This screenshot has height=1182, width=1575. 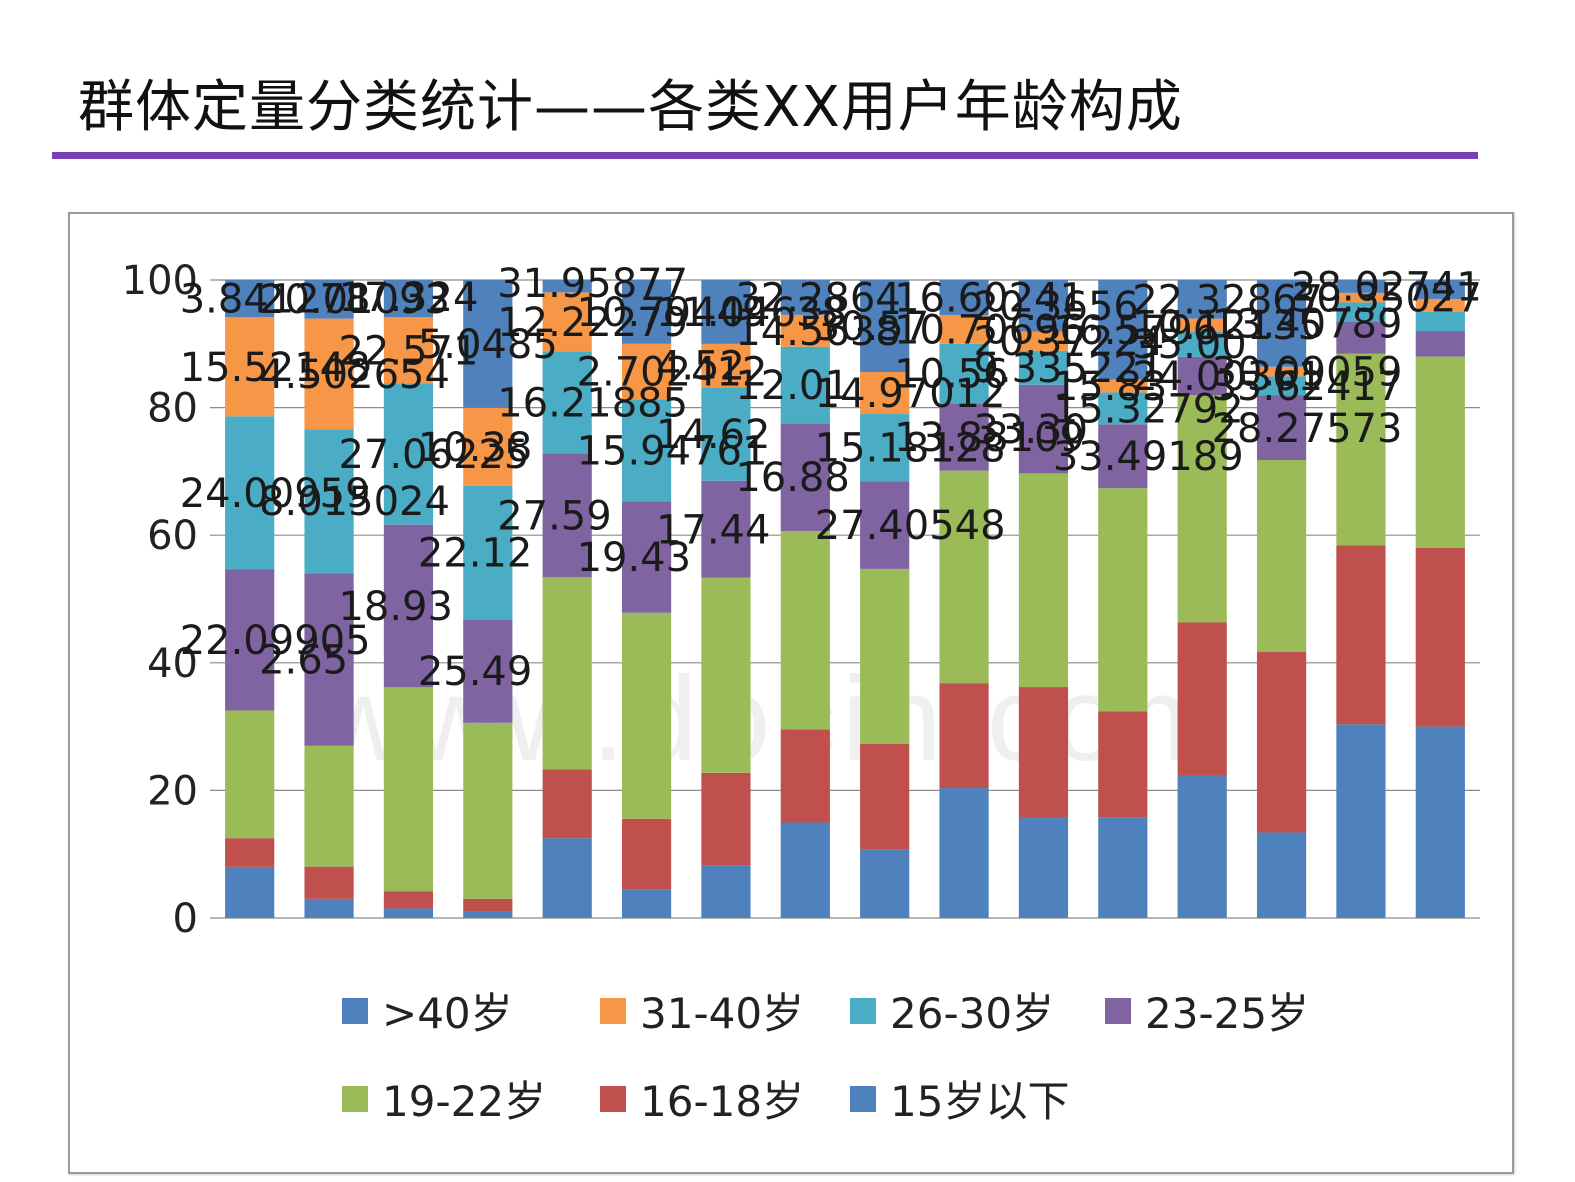 I want to click on data-label: 17.44, so click(x=713, y=530).